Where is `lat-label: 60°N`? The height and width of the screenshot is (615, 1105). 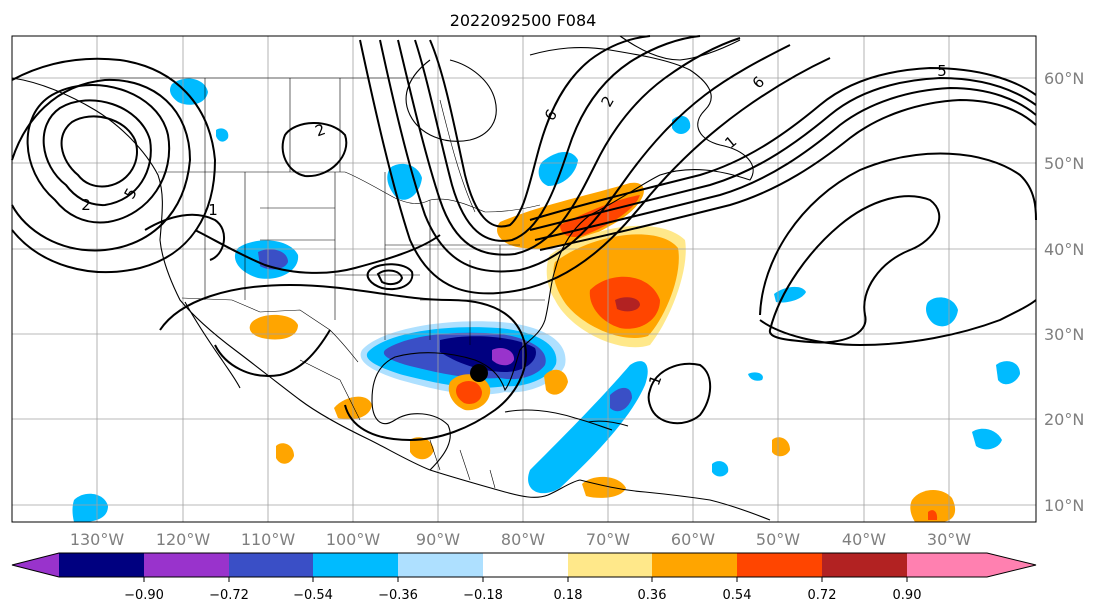
lat-label: 60°N is located at coordinates (1064, 78).